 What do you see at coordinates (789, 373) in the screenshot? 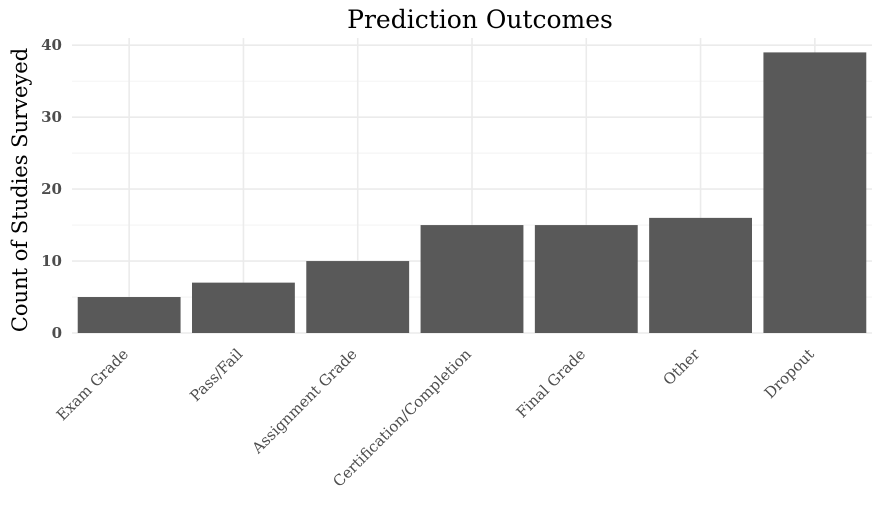
I see `x-tick-label: Dropout` at bounding box center [789, 373].